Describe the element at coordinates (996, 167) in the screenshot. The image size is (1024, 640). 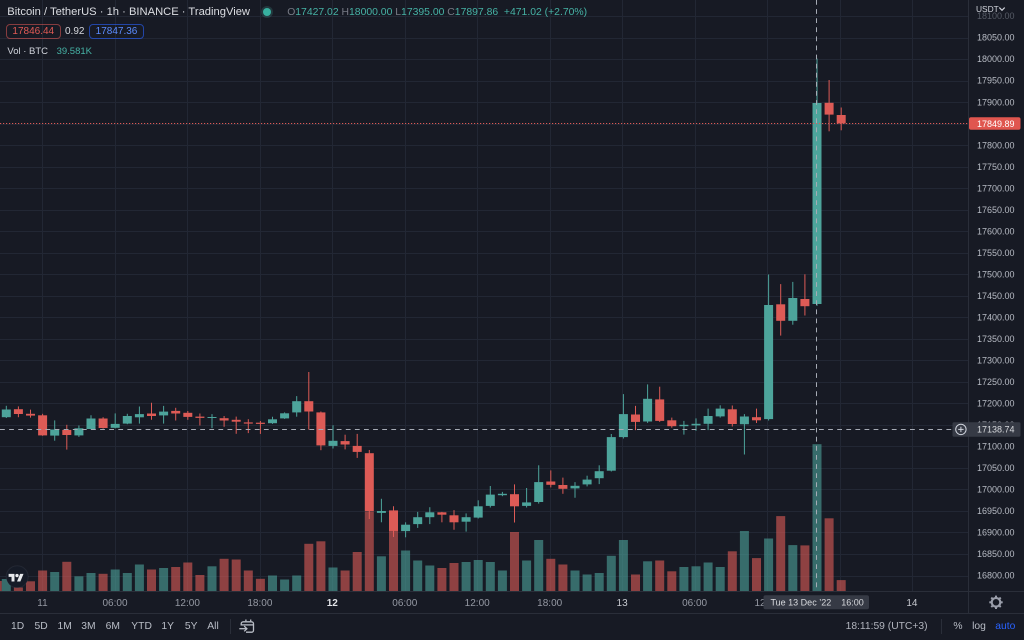
I see `svg-text: 17750.00` at that location.